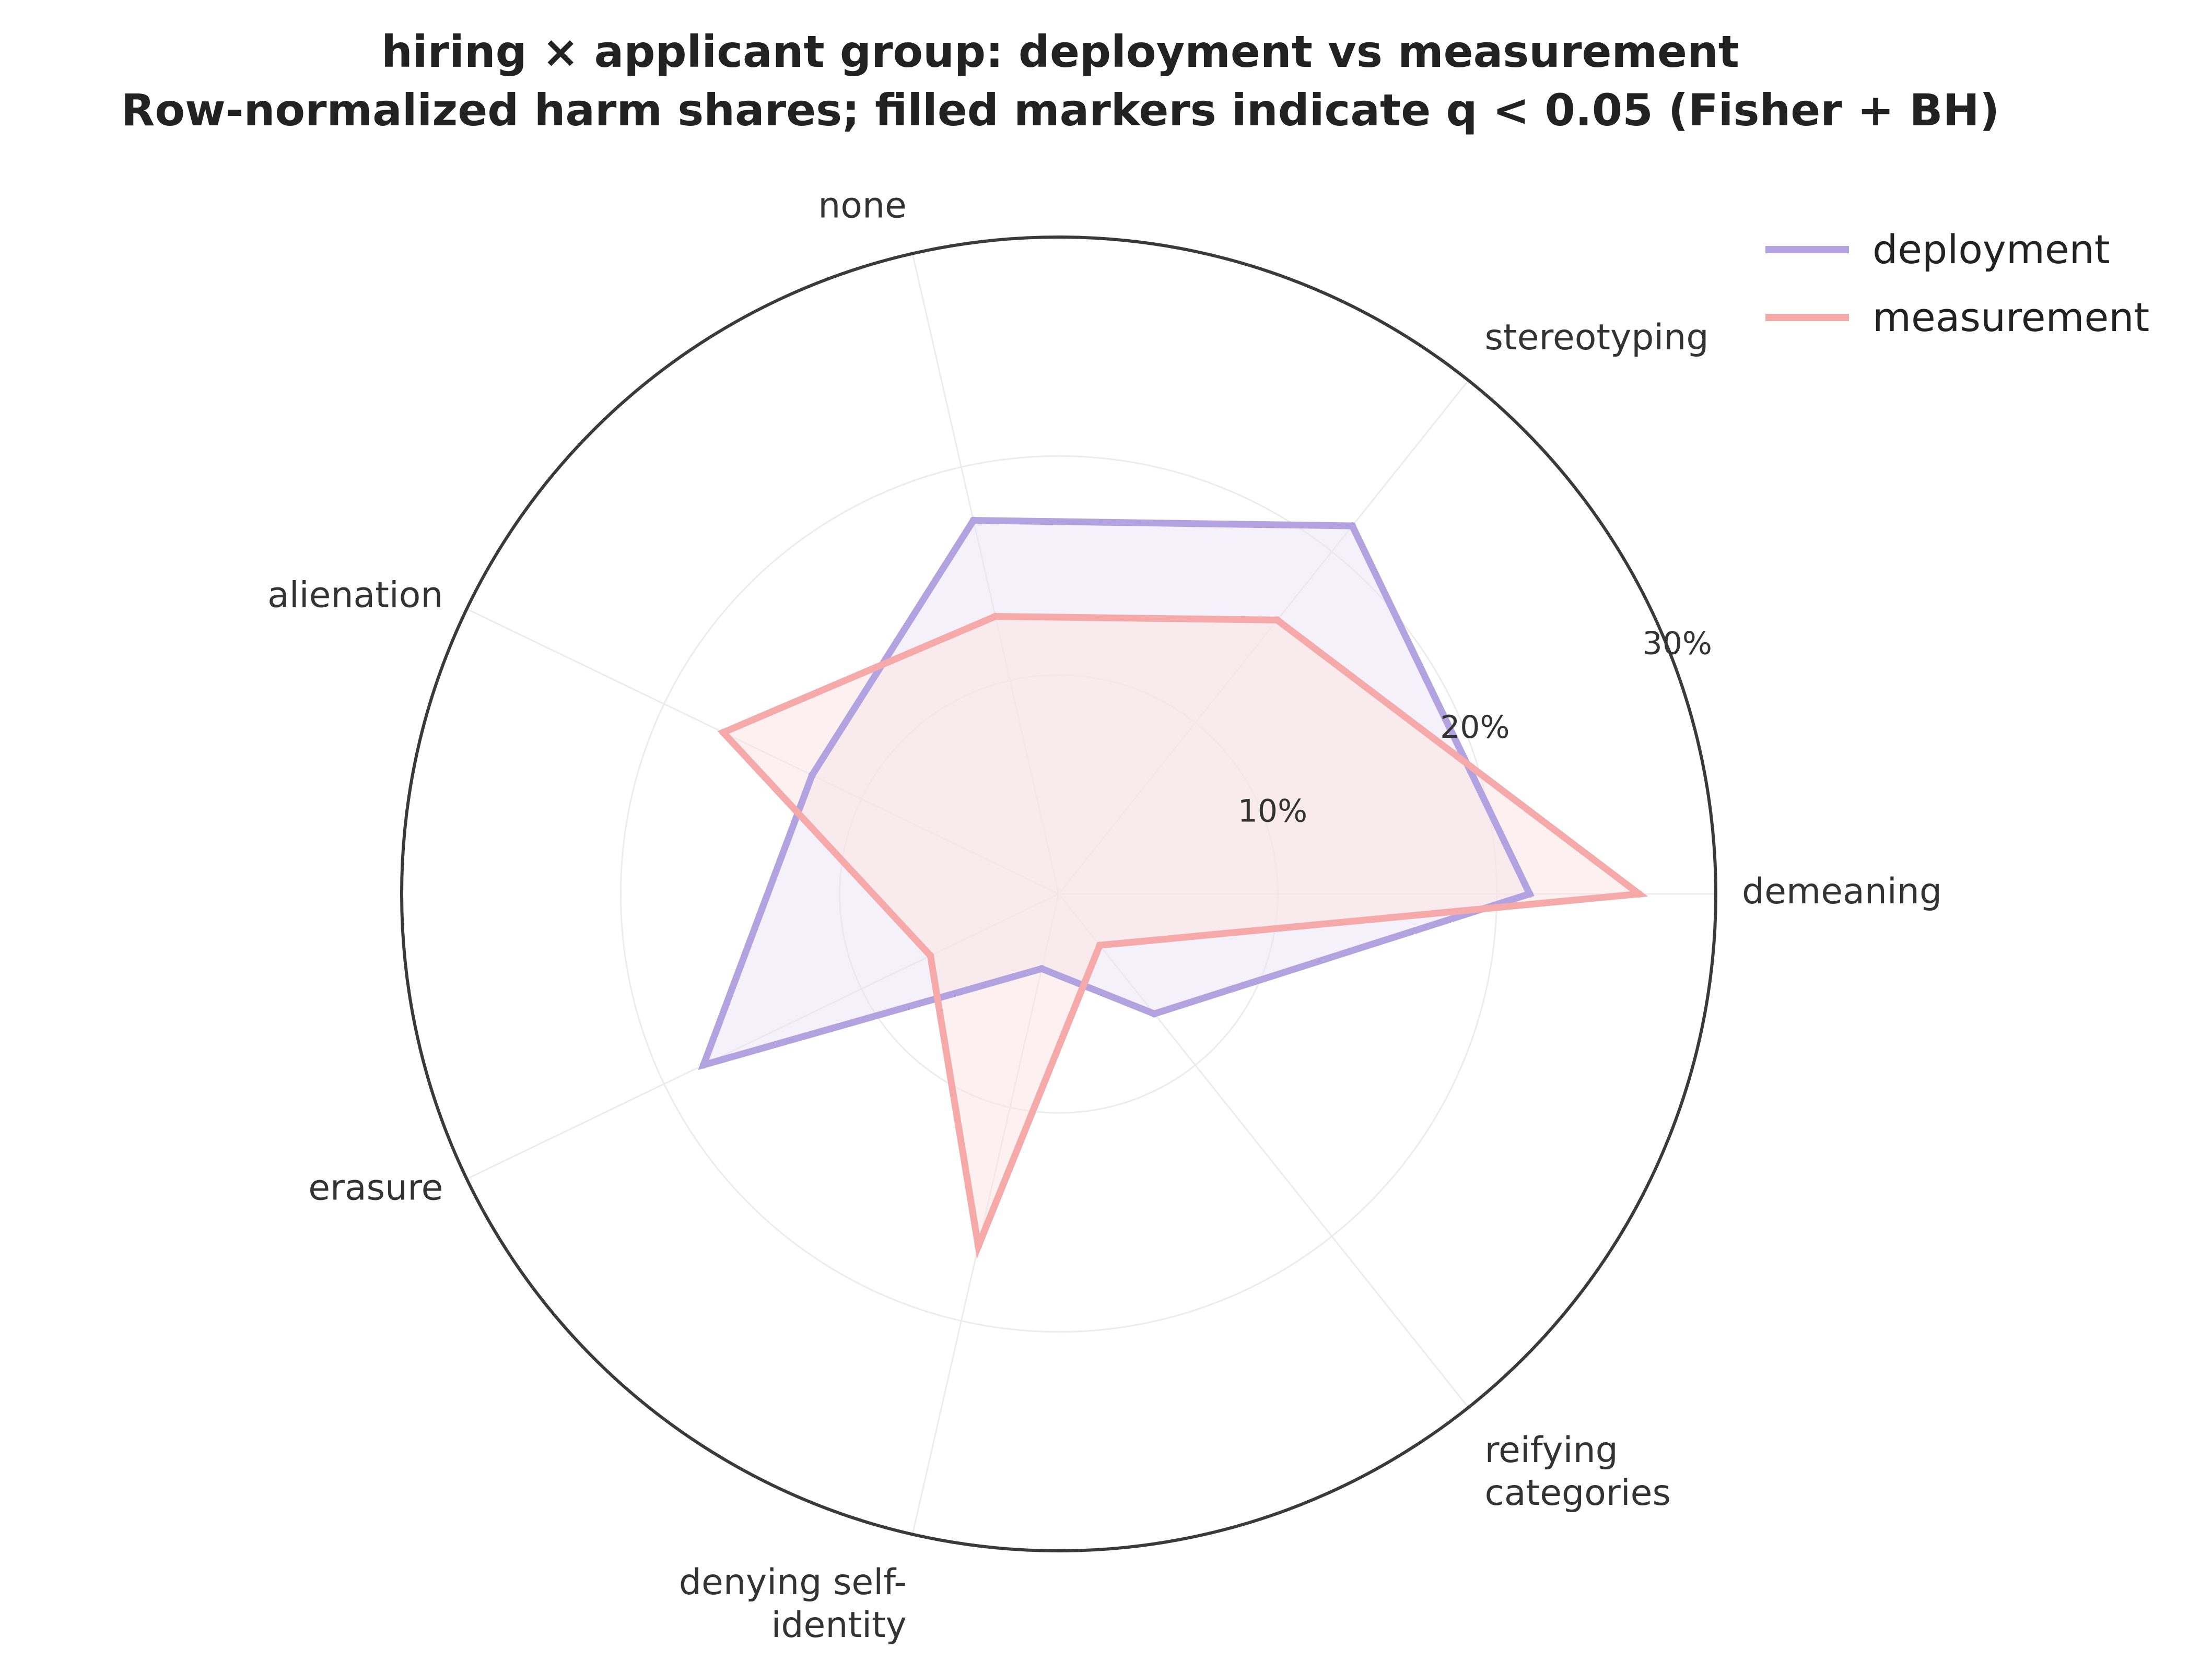  I want to click on axis-label-denying-self-identity: denying self-identity, so click(793, 1604).